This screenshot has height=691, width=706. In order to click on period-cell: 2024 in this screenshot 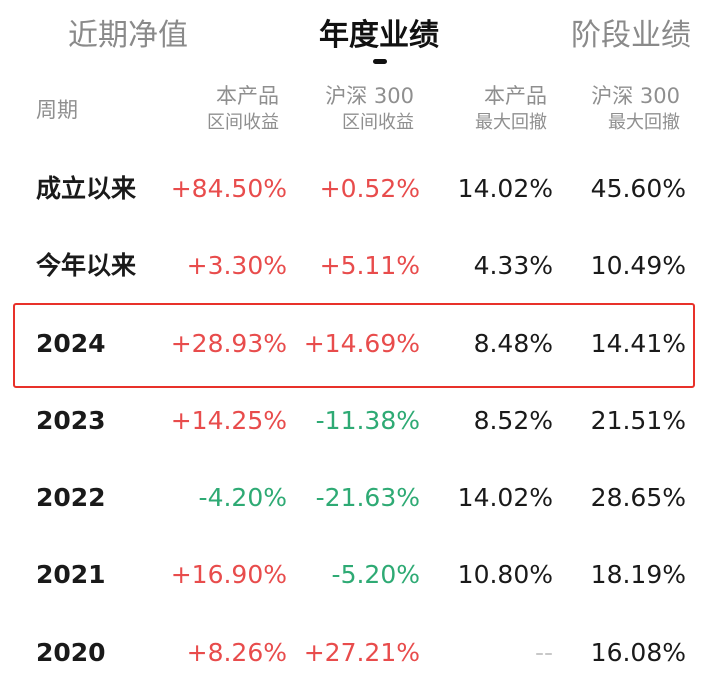, I will do `click(71, 343)`.